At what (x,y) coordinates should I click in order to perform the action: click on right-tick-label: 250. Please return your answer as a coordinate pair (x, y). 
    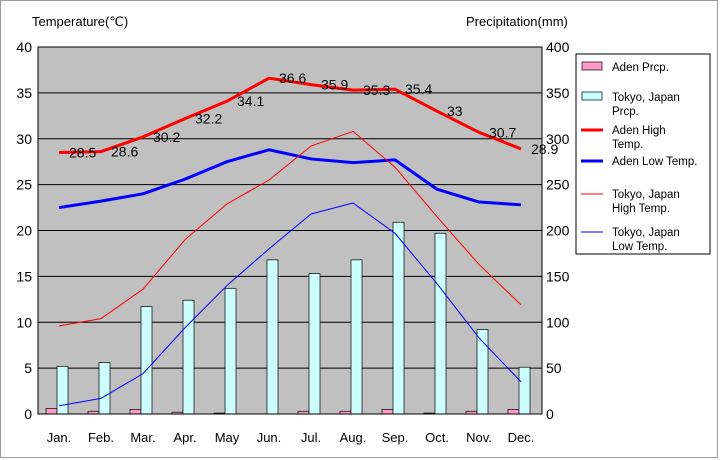
    Looking at the image, I should click on (558, 185).